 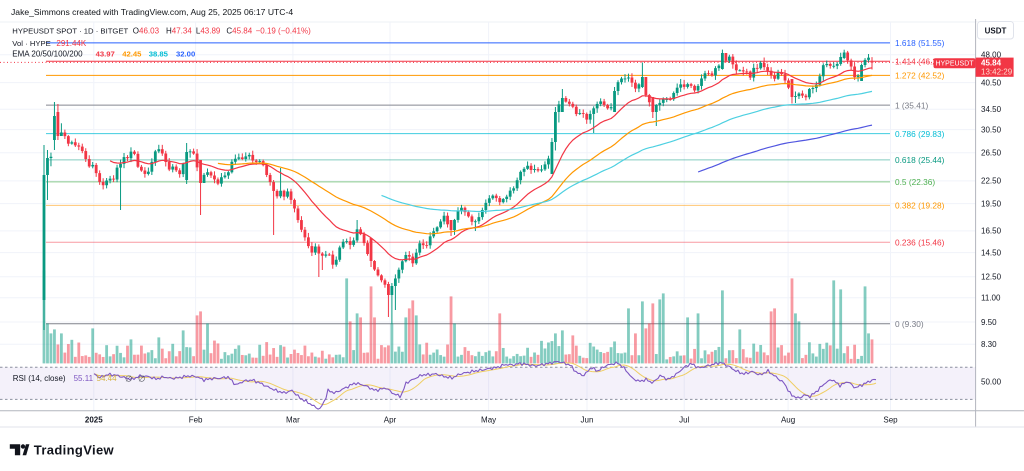 I want to click on svg-text: 0.786 (29.83), so click(x=920, y=134).